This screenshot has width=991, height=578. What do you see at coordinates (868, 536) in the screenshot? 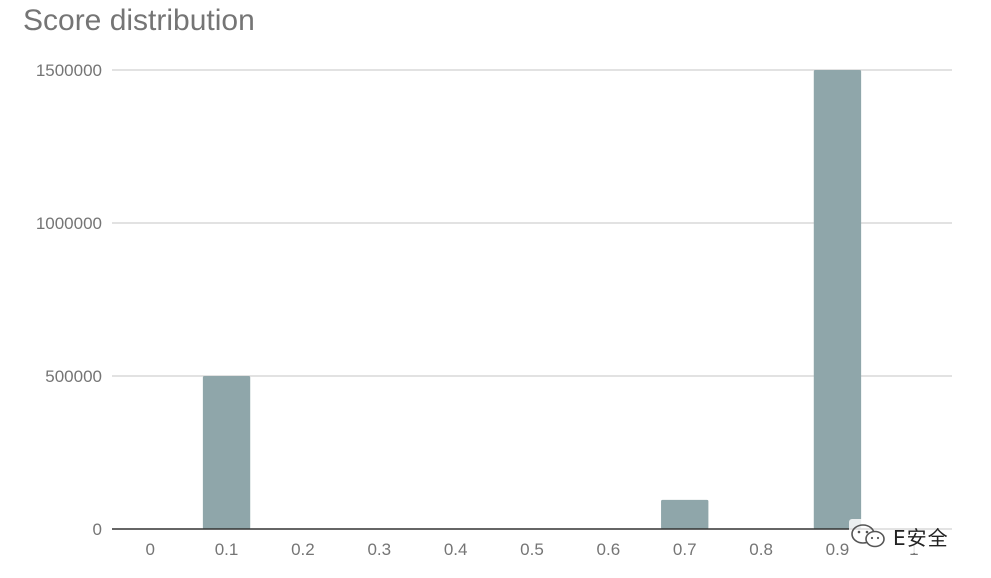
I see `wechat-icon` at bounding box center [868, 536].